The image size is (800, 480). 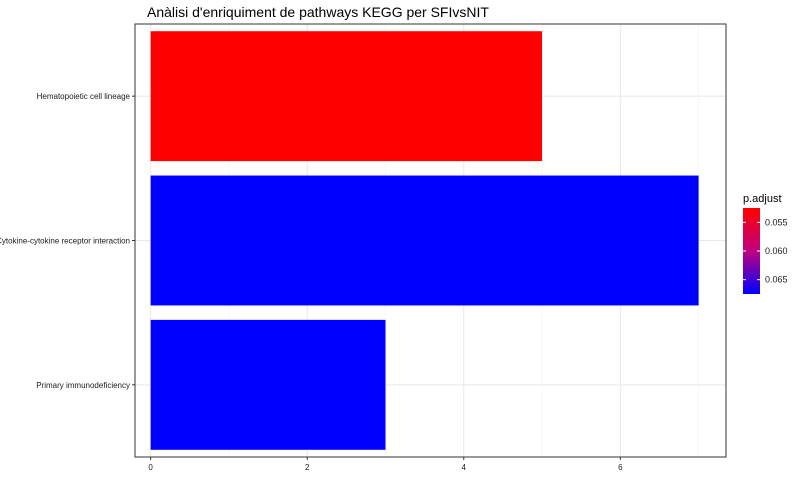 I want to click on x-tick-label: 0, so click(x=150, y=467).